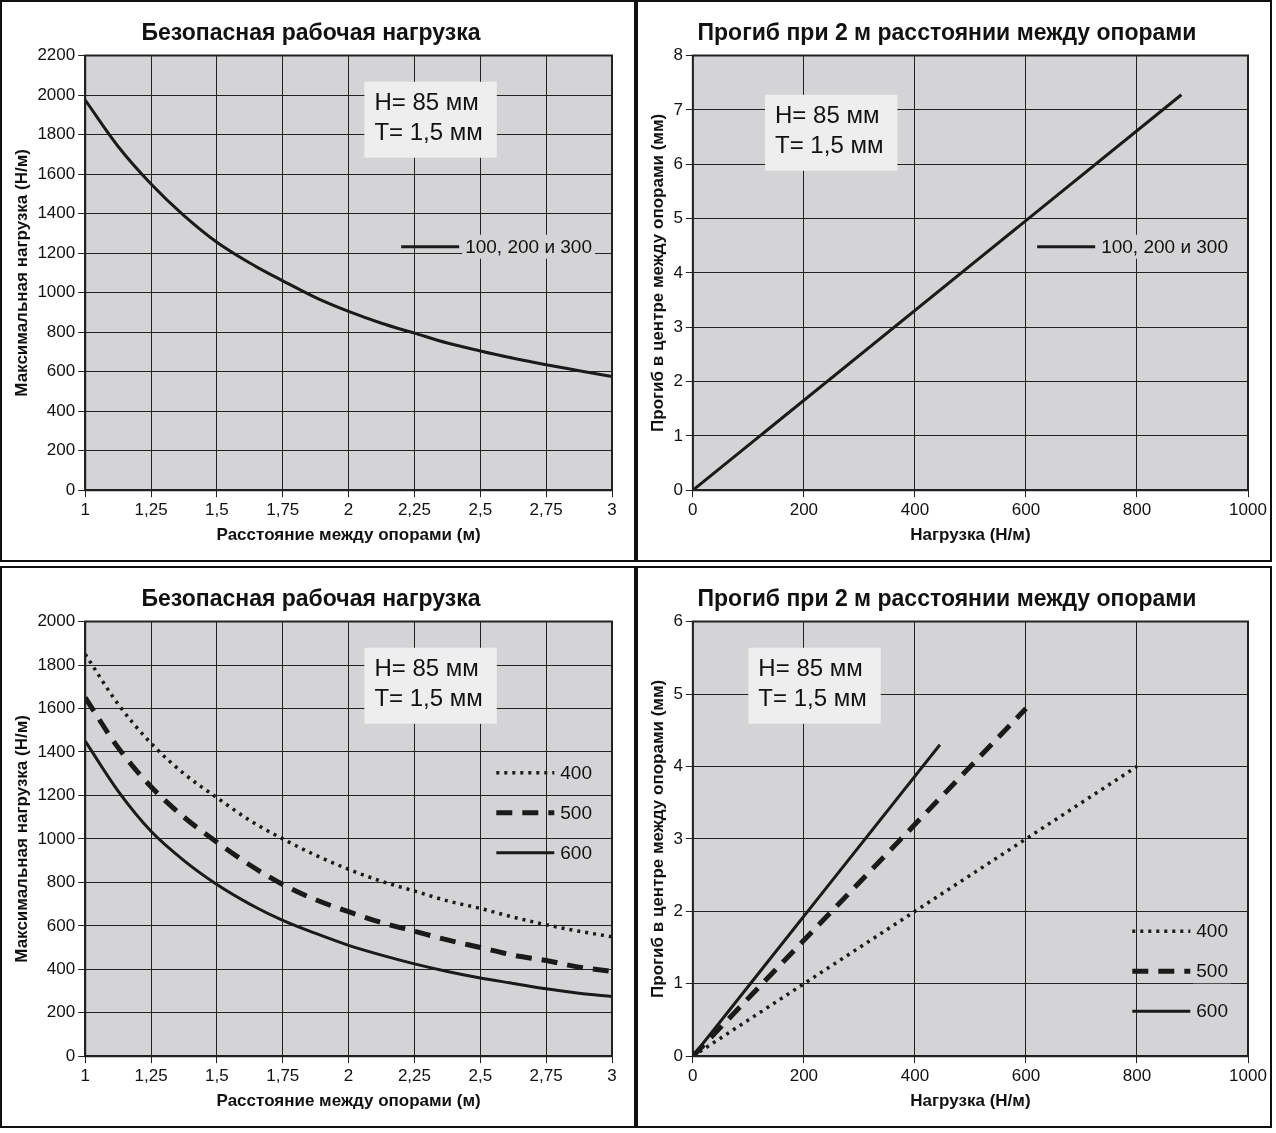 The width and height of the screenshot is (1276, 1133). Describe the element at coordinates (678, 109) in the screenshot. I see `y-tick-label: 7` at that location.